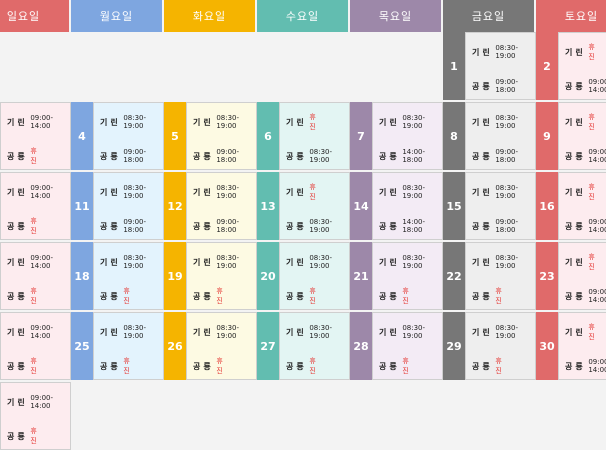  I want to click on doctor-dinosaur-row: 공룡 08:30-19:00, so click(315, 226).